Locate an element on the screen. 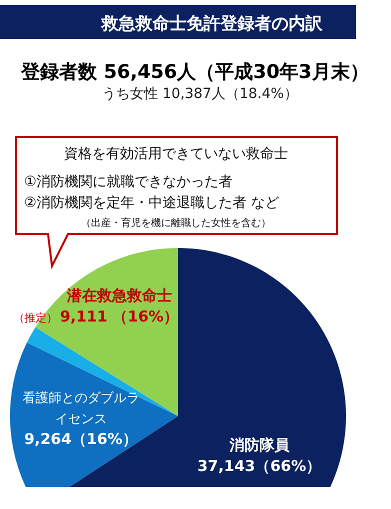 This screenshot has height=509, width=391. text: ①消防機関に就職できなかった者 is located at coordinates (128, 182).